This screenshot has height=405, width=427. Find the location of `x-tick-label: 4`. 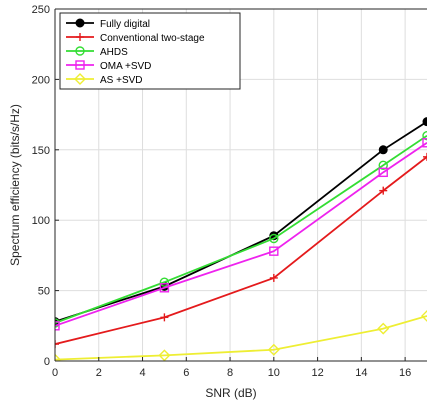

x-tick-label: 4 is located at coordinates (142, 373).